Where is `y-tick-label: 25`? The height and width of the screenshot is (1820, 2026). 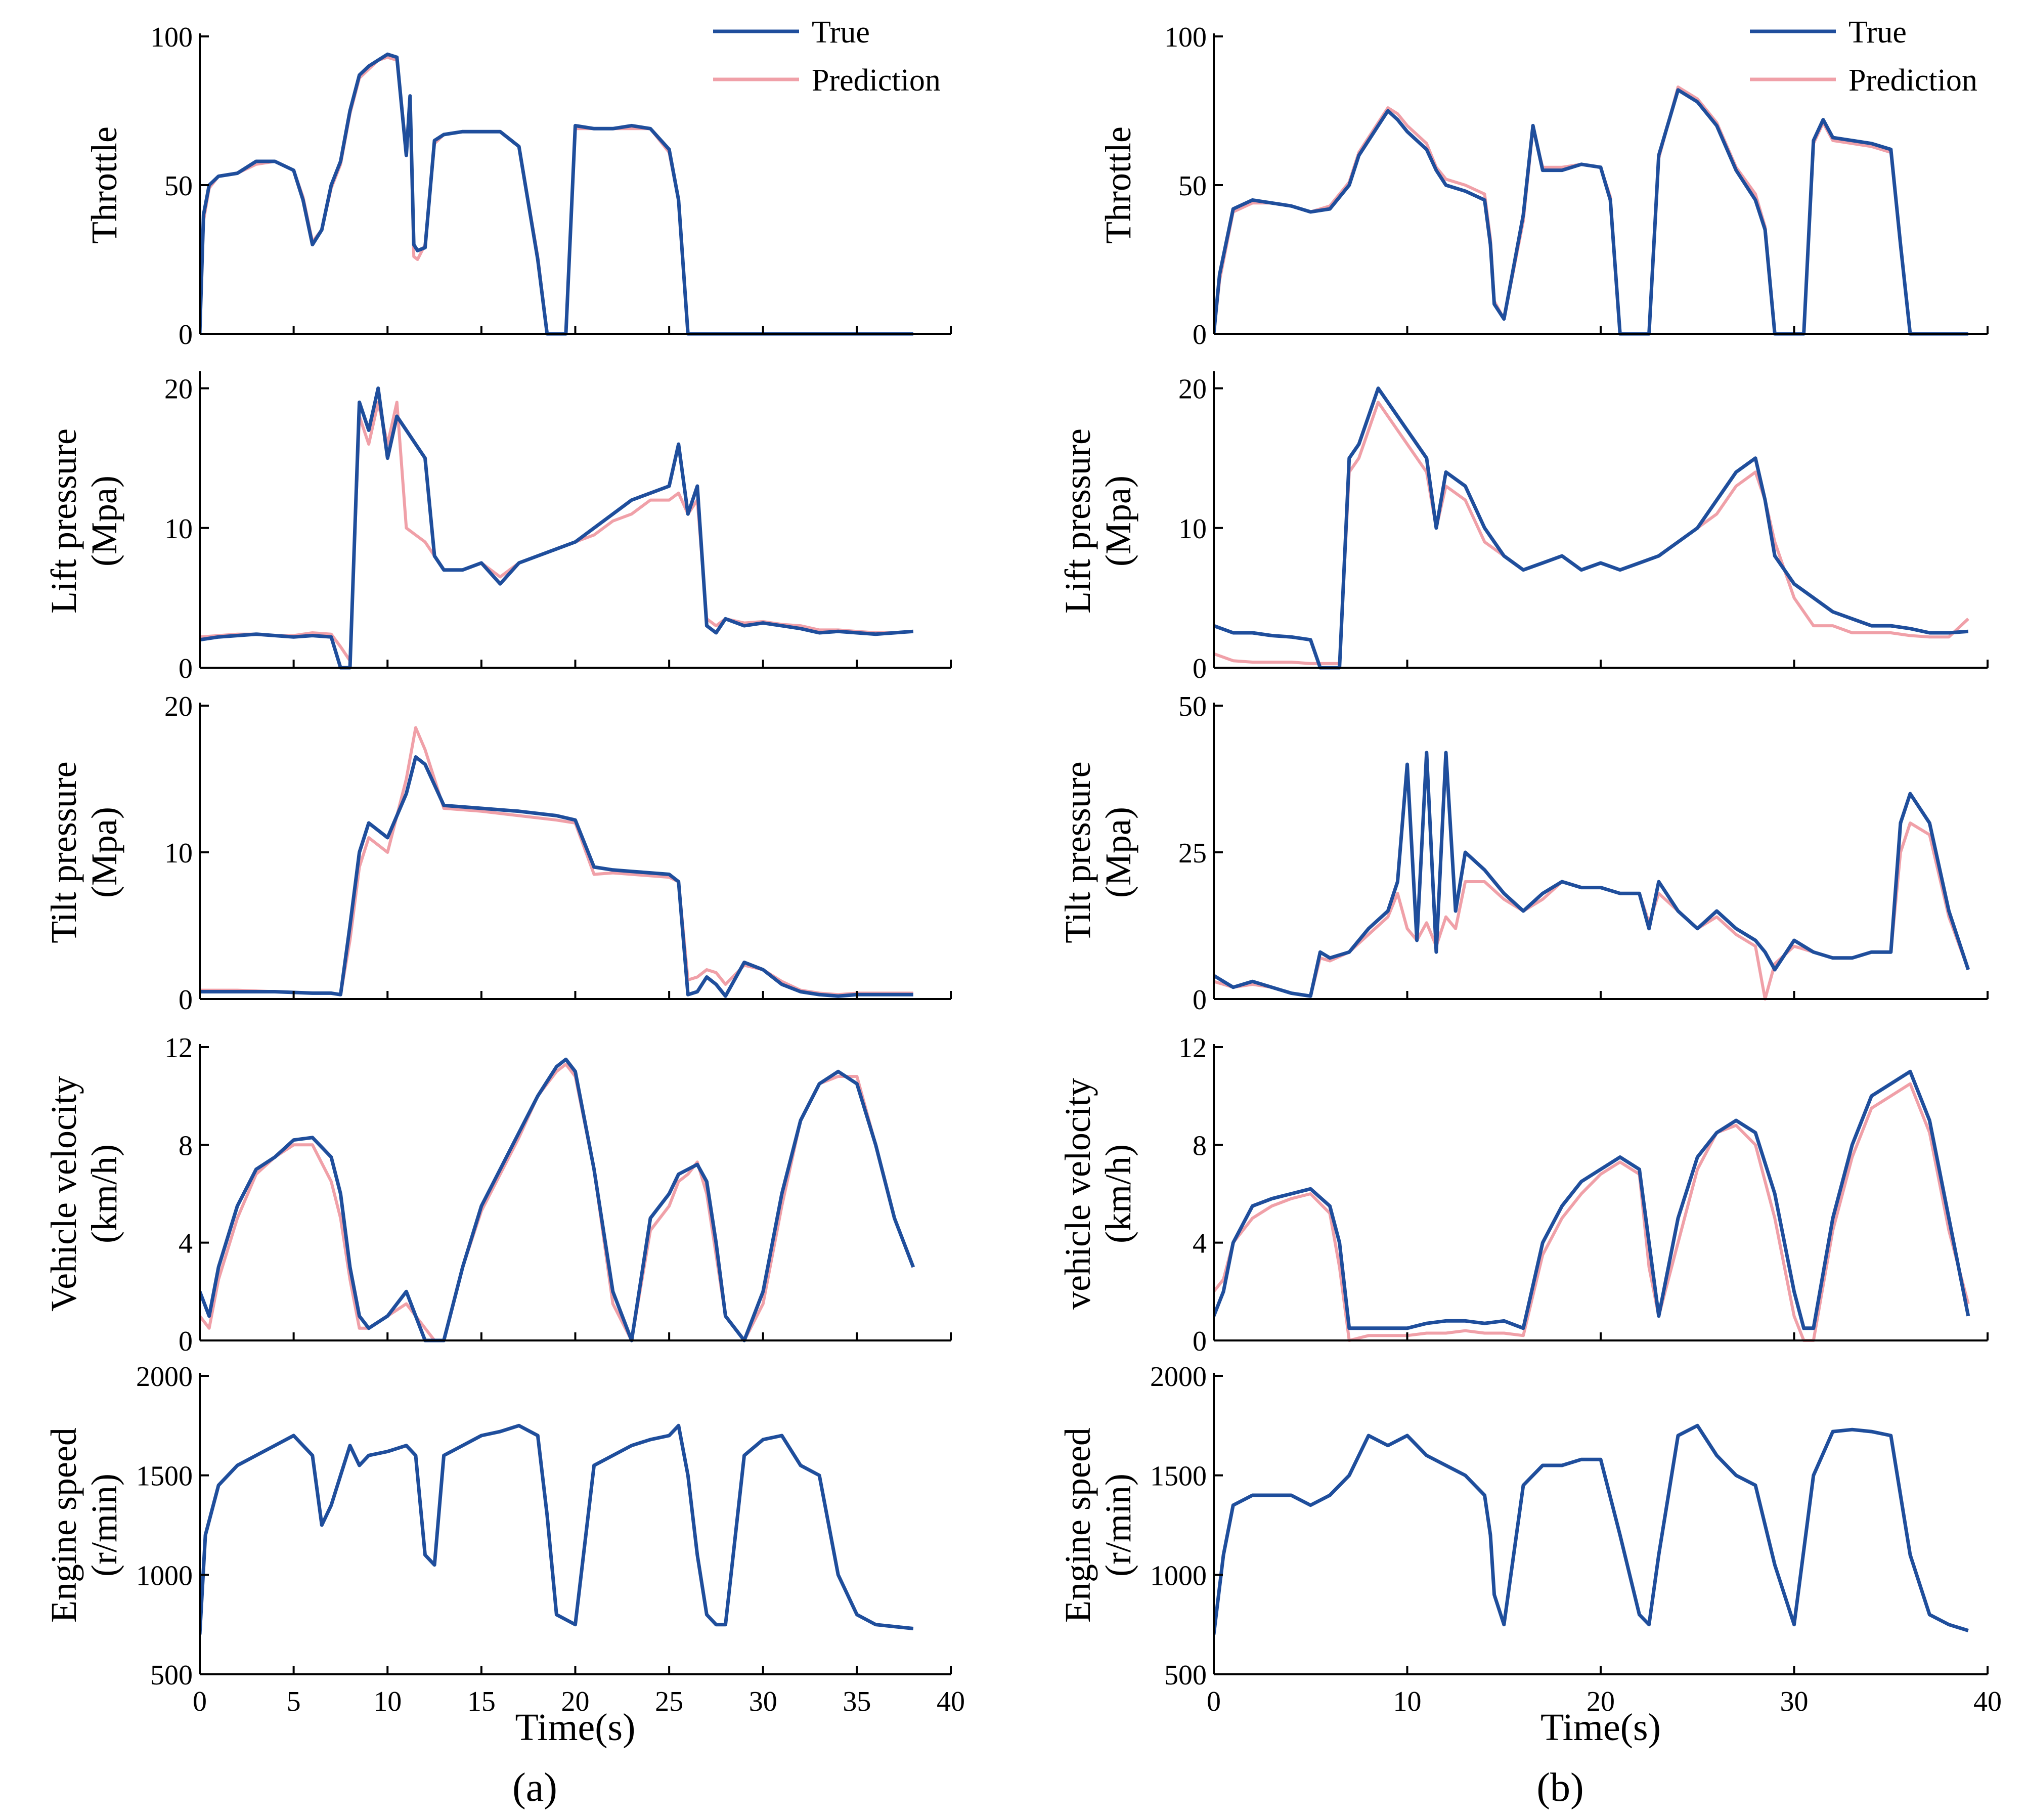 y-tick-label: 25 is located at coordinates (1192, 853).